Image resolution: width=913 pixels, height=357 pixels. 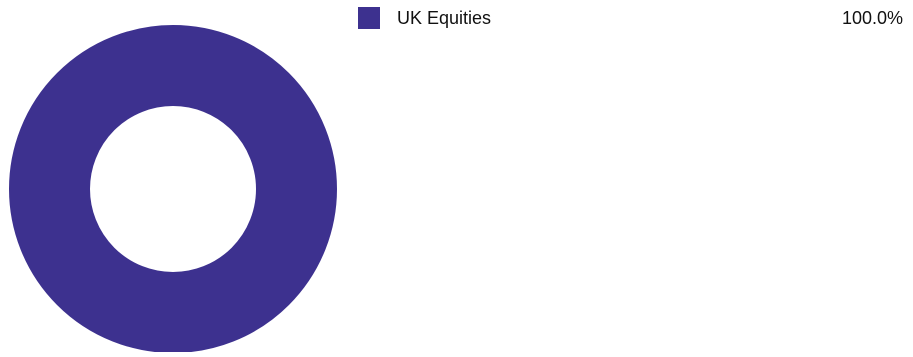 I want to click on legend-label: UK Equities, so click(x=444, y=18).